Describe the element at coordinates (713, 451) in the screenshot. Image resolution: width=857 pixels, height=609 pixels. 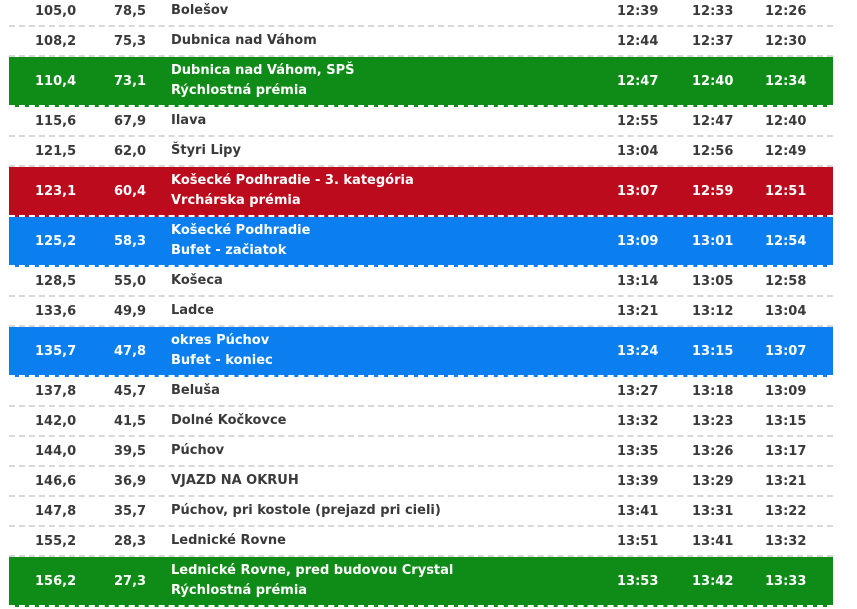
I see `time-medium: 13:26` at that location.